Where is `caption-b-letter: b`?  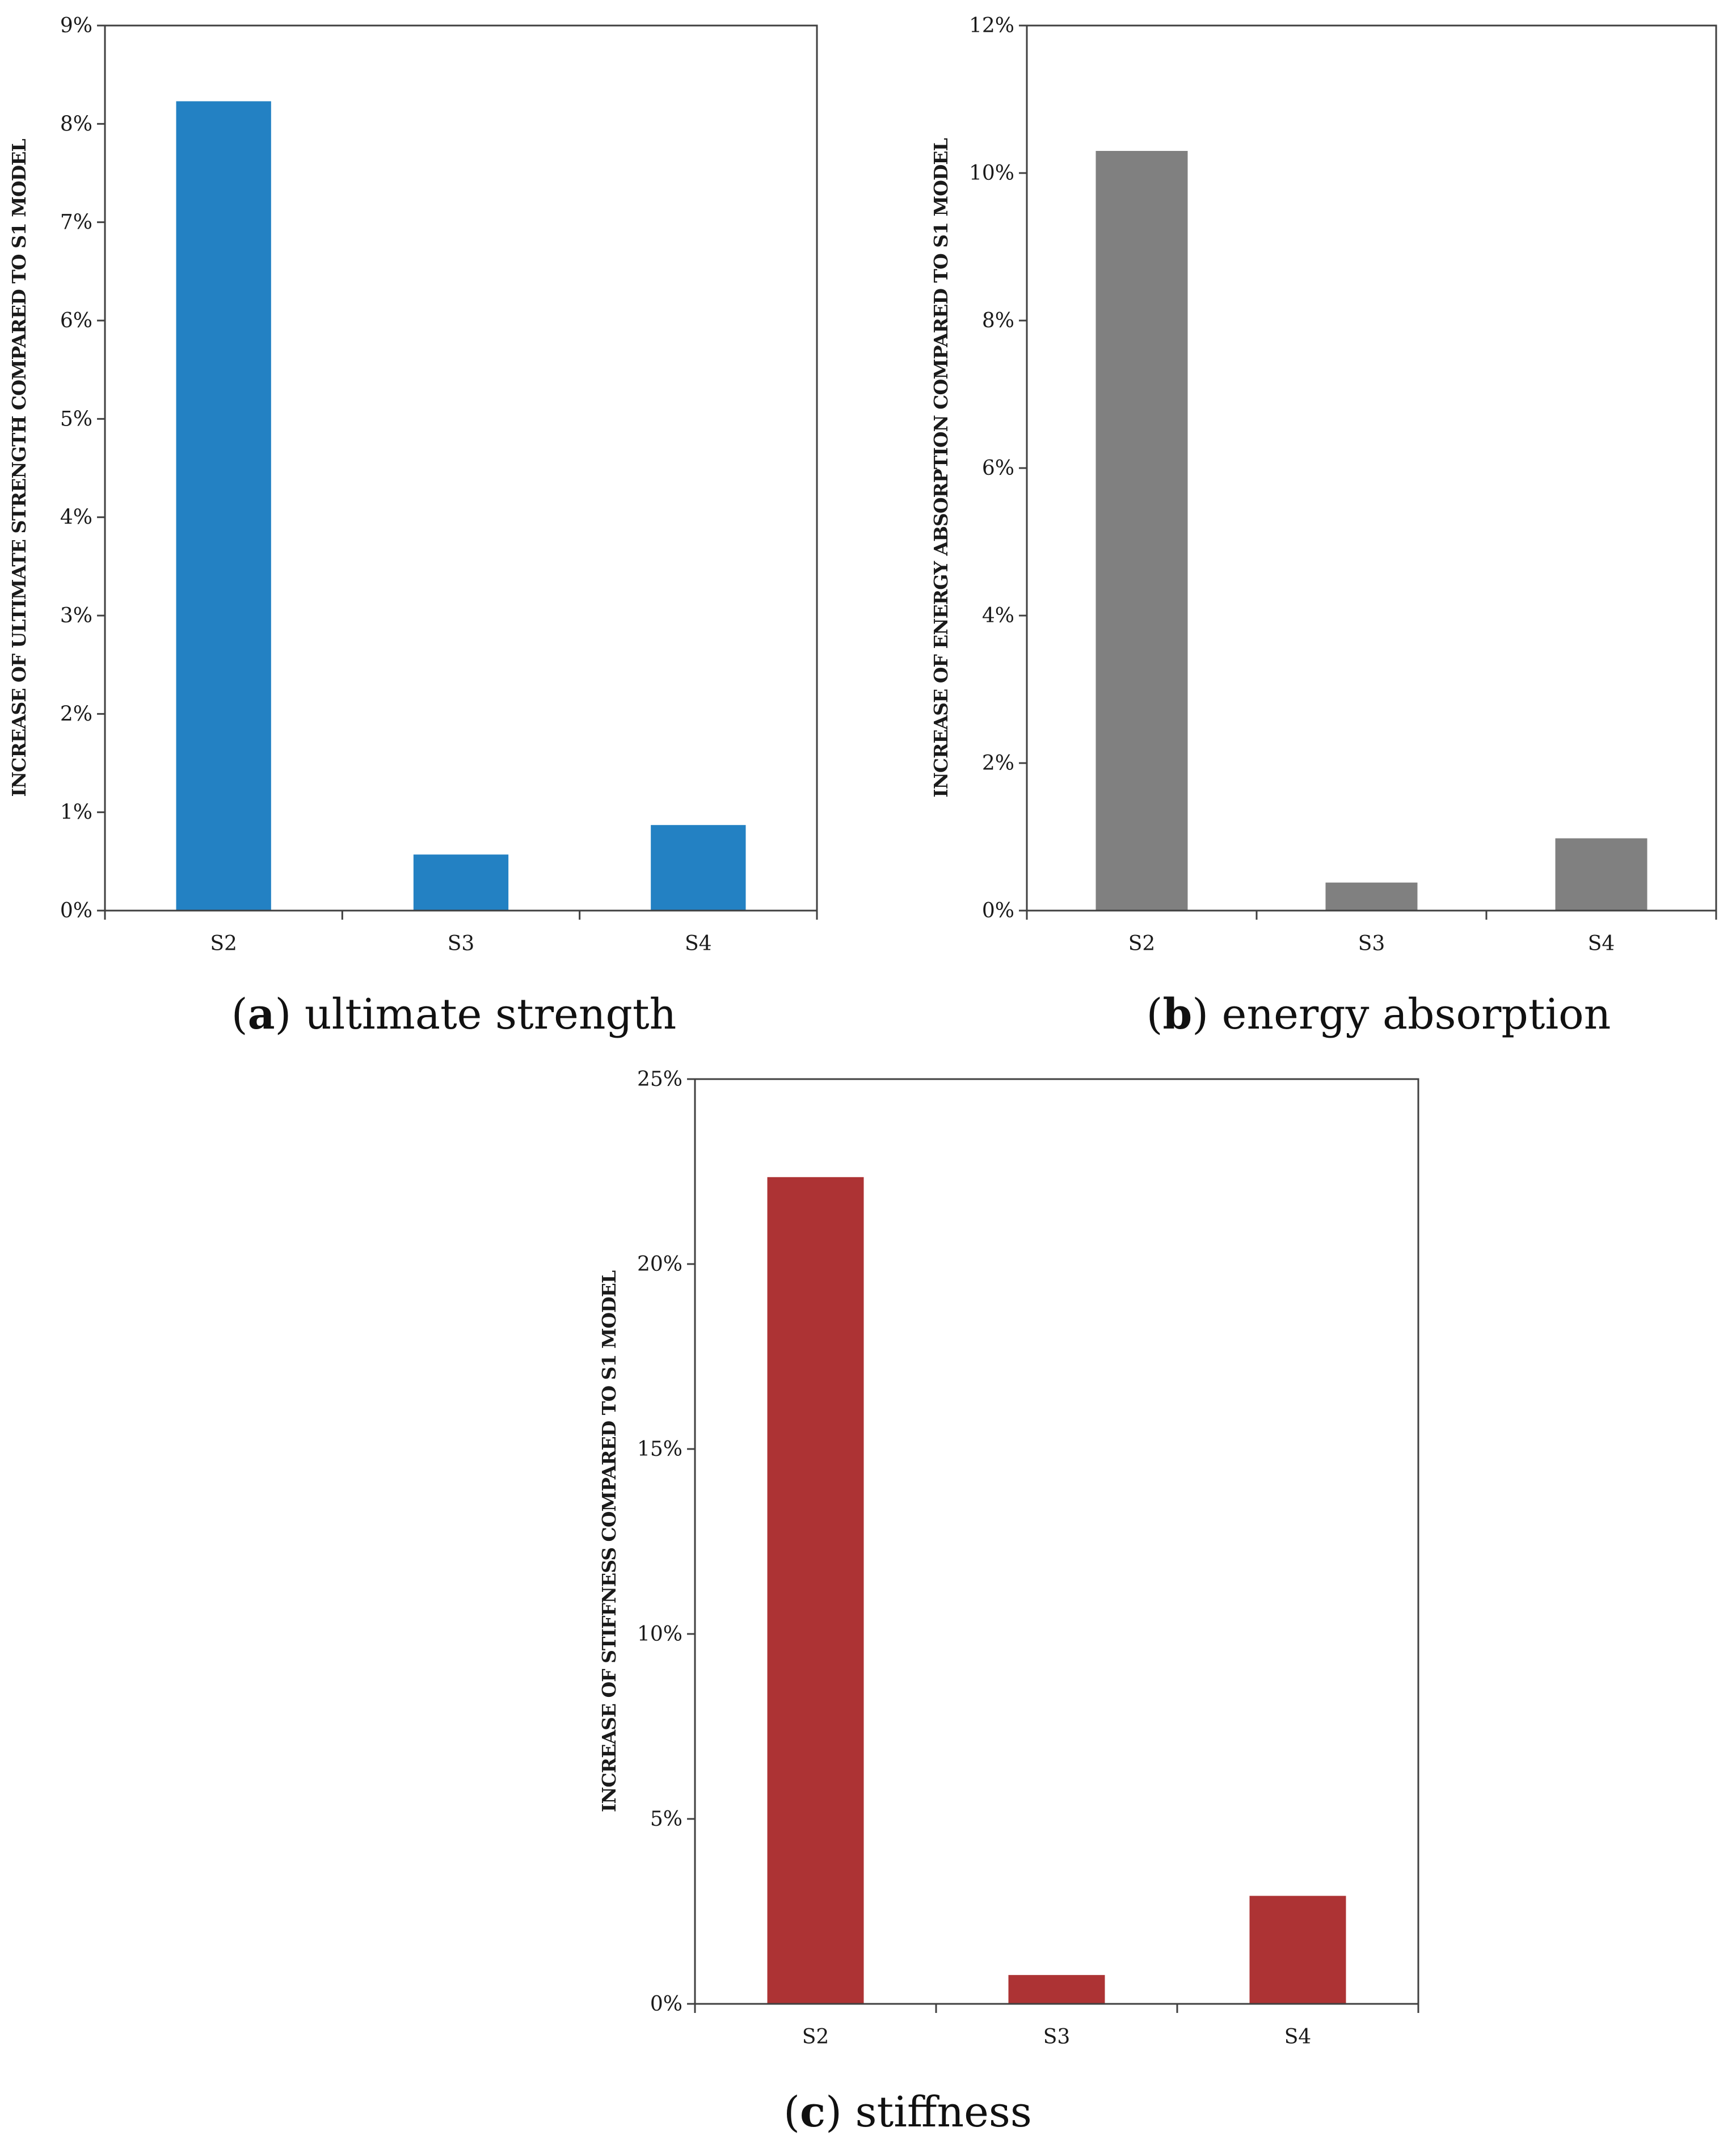 caption-b-letter: b is located at coordinates (1177, 1014).